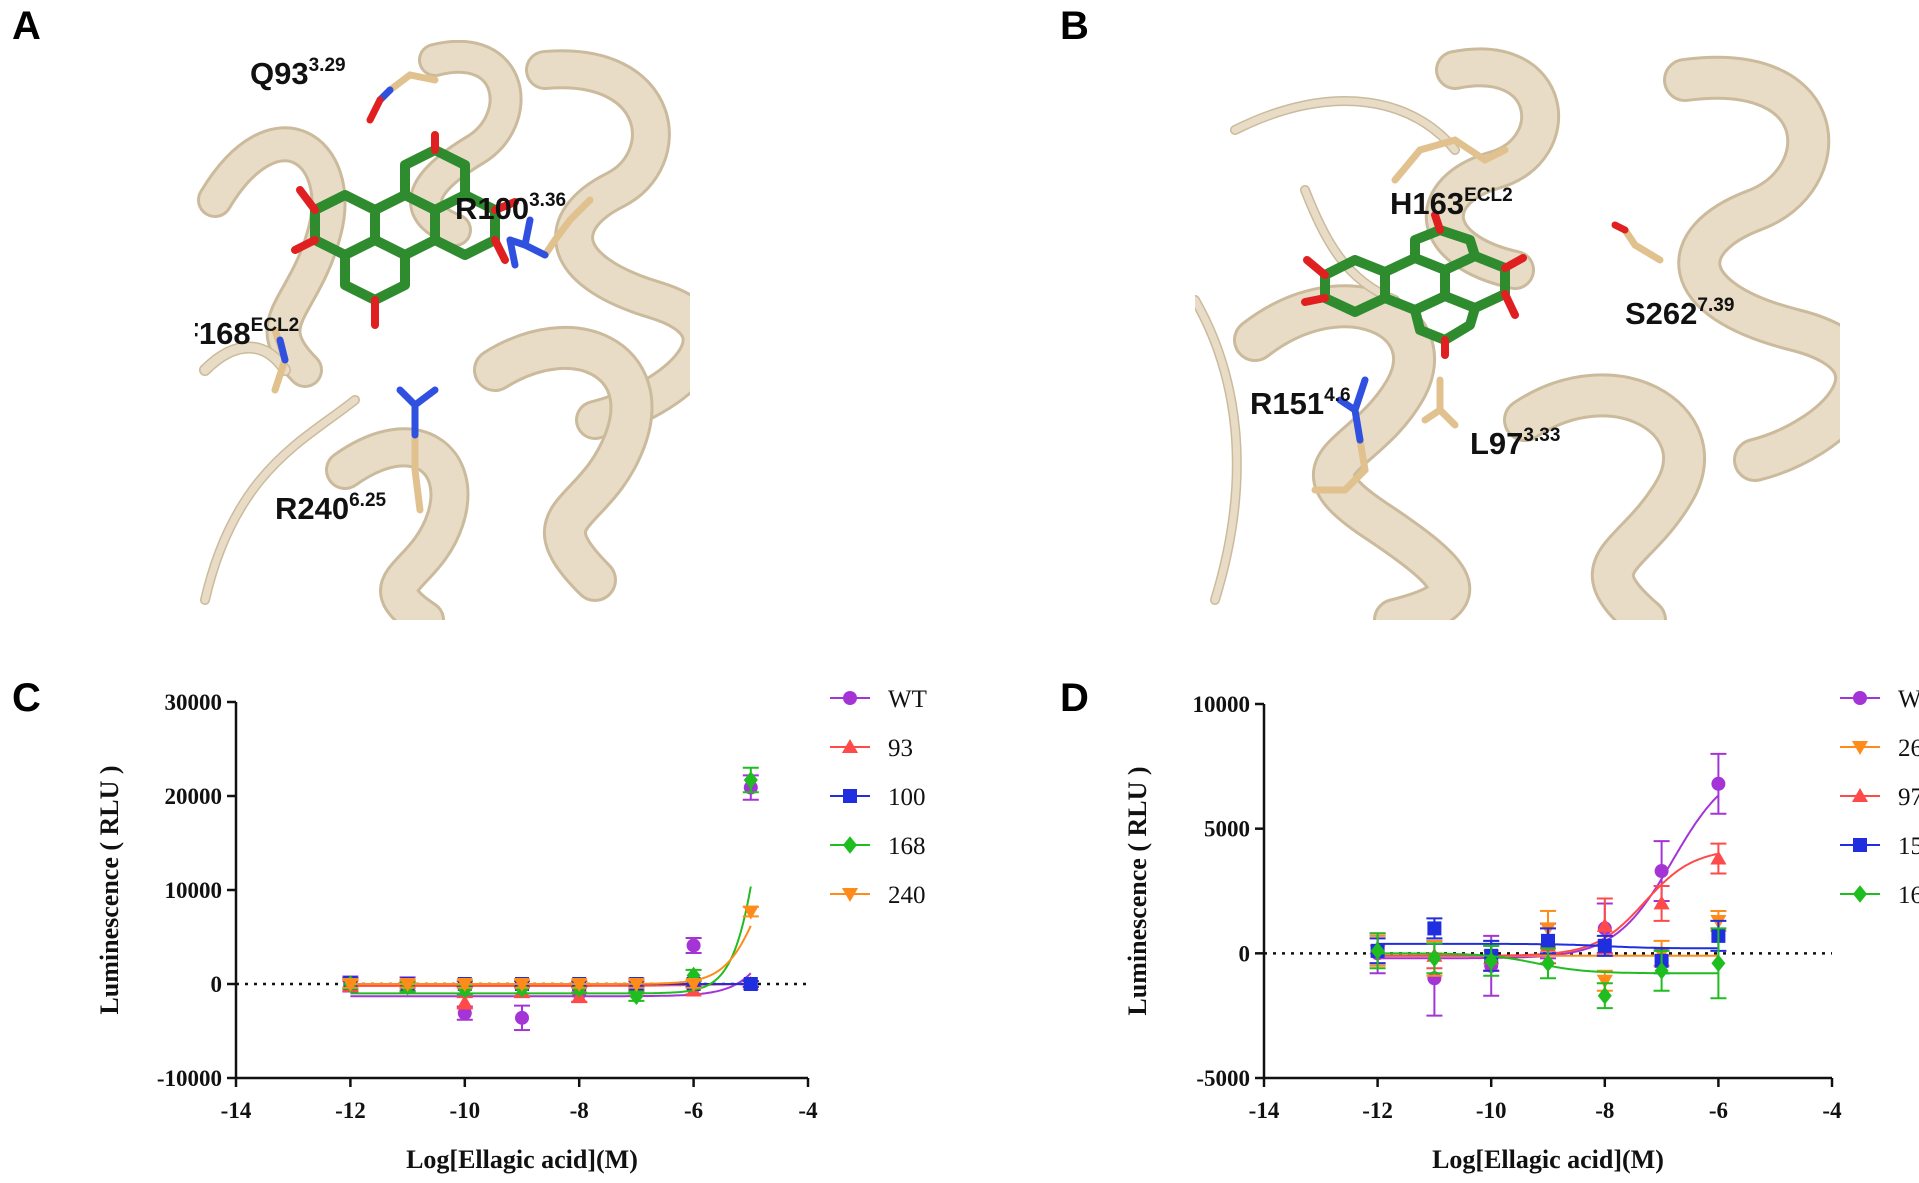  Describe the element at coordinates (1451, 203) in the screenshot. I see `residue-label-h163: H163ECL2` at that location.